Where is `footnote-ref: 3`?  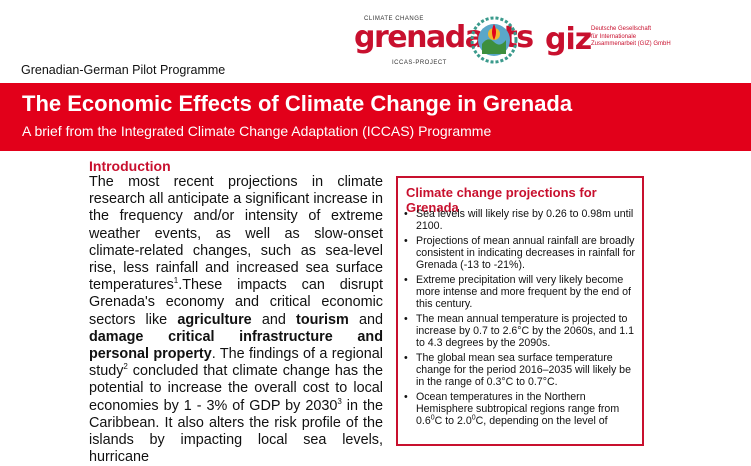 footnote-ref: 3 is located at coordinates (339, 401).